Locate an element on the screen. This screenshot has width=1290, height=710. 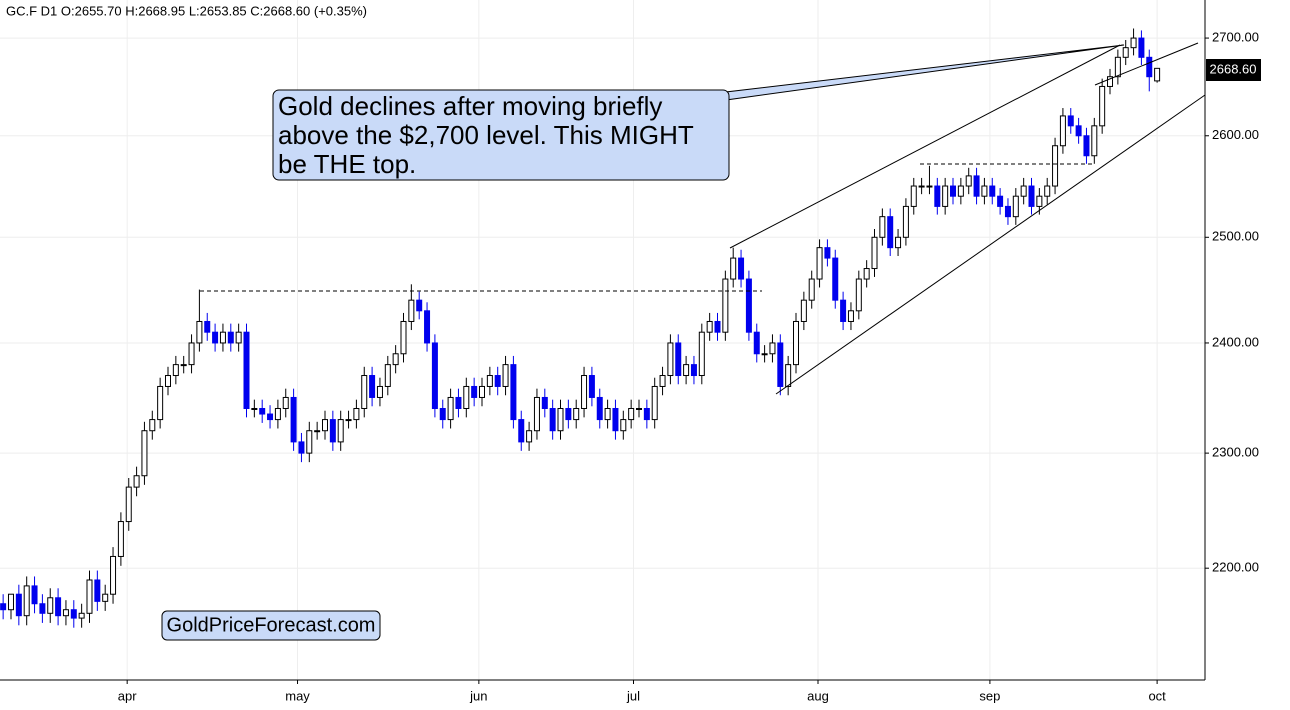
price-tag is located at coordinates (1233, 70).